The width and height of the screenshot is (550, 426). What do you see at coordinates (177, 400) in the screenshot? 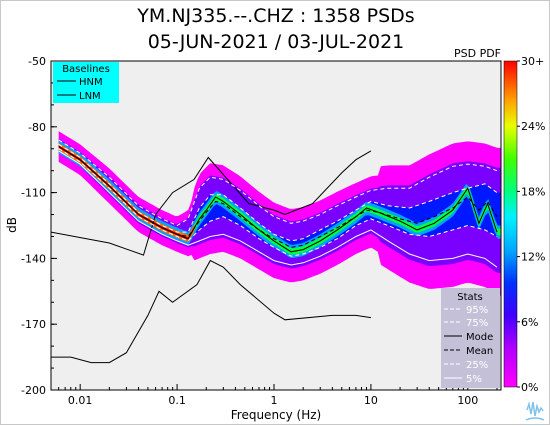
I see `x-tick-label: 0.1` at bounding box center [177, 400].